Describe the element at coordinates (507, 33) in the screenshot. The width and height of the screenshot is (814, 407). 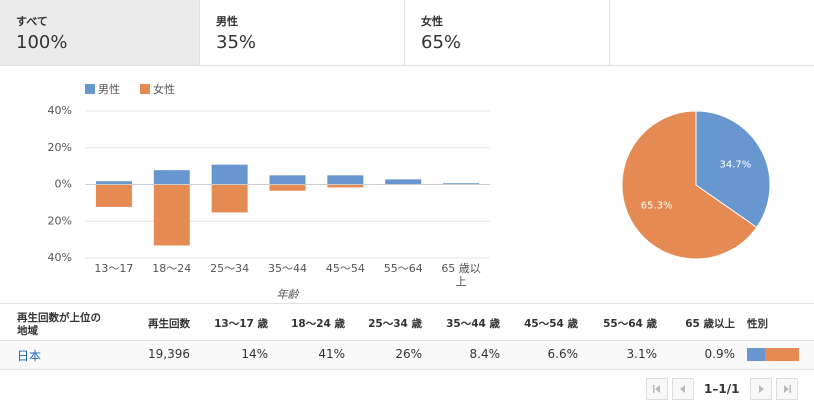
I see `tab: 女性 65%` at that location.